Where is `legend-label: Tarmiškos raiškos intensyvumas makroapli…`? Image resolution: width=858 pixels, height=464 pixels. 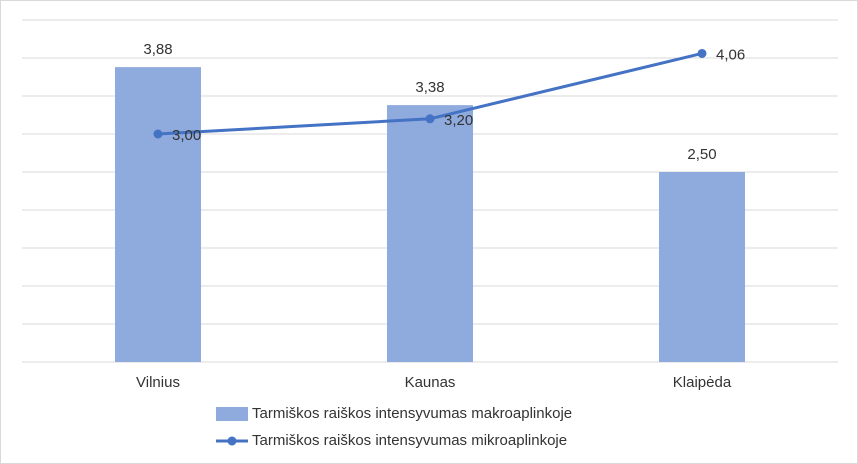 legend-label: Tarmiškos raiškos intensyvumas makroapli… is located at coordinates (412, 413).